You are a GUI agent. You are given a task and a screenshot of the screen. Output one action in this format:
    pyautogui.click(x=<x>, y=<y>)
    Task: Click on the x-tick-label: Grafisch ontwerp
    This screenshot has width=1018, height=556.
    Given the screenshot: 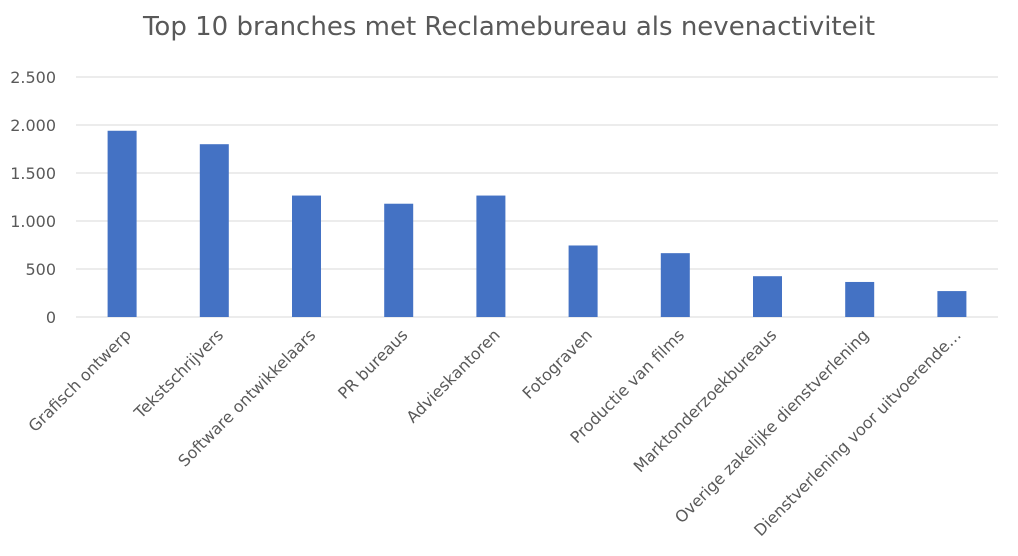 What is the action you would take?
    pyautogui.click(x=80, y=380)
    